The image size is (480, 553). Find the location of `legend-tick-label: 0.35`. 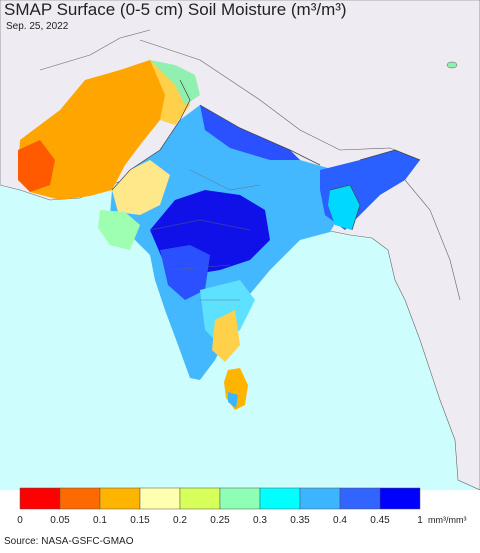

legend-tick-label: 0.35 is located at coordinates (300, 520).